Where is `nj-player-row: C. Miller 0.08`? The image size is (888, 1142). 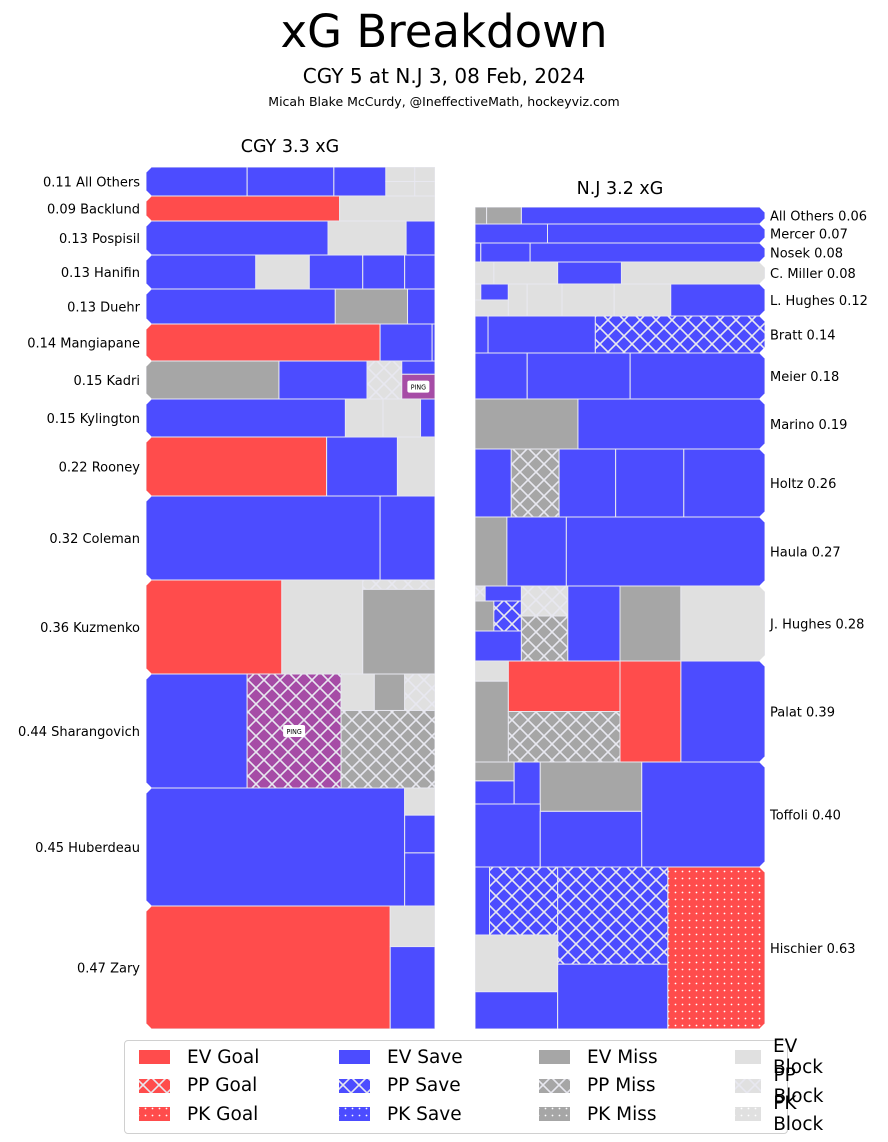 nj-player-row: C. Miller 0.08 is located at coordinates (665, 273).